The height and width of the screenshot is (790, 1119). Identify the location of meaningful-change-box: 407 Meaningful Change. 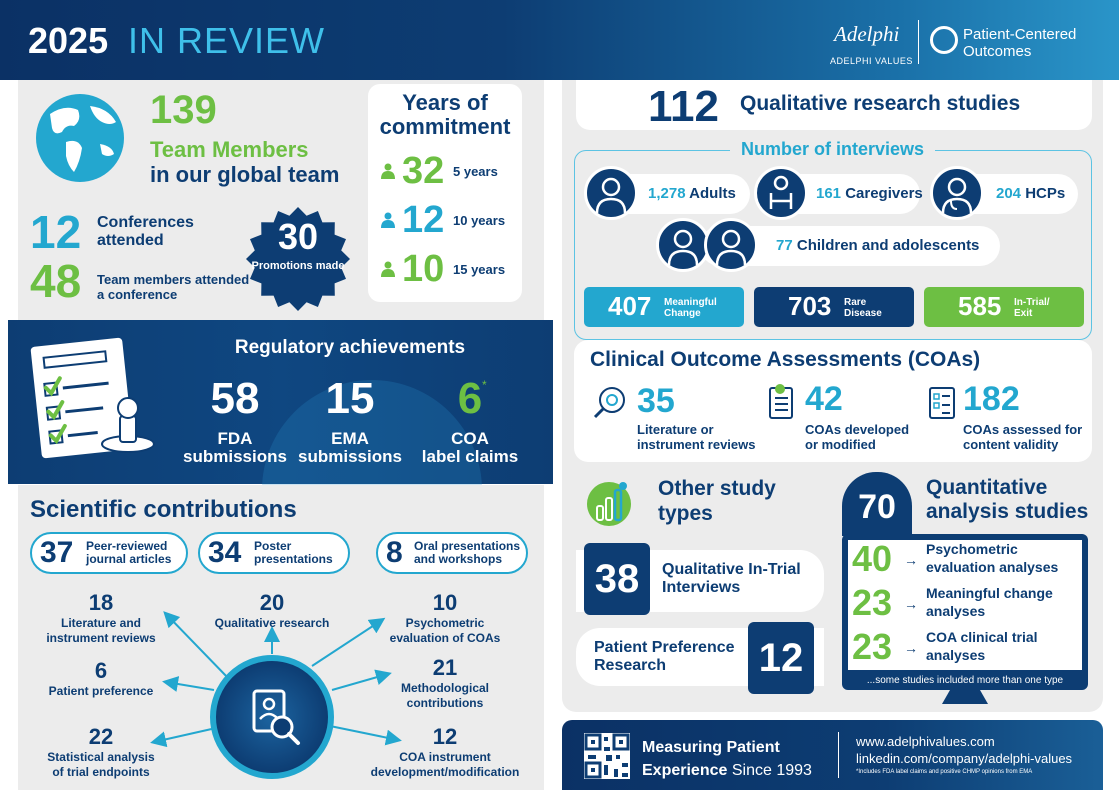
(664, 307).